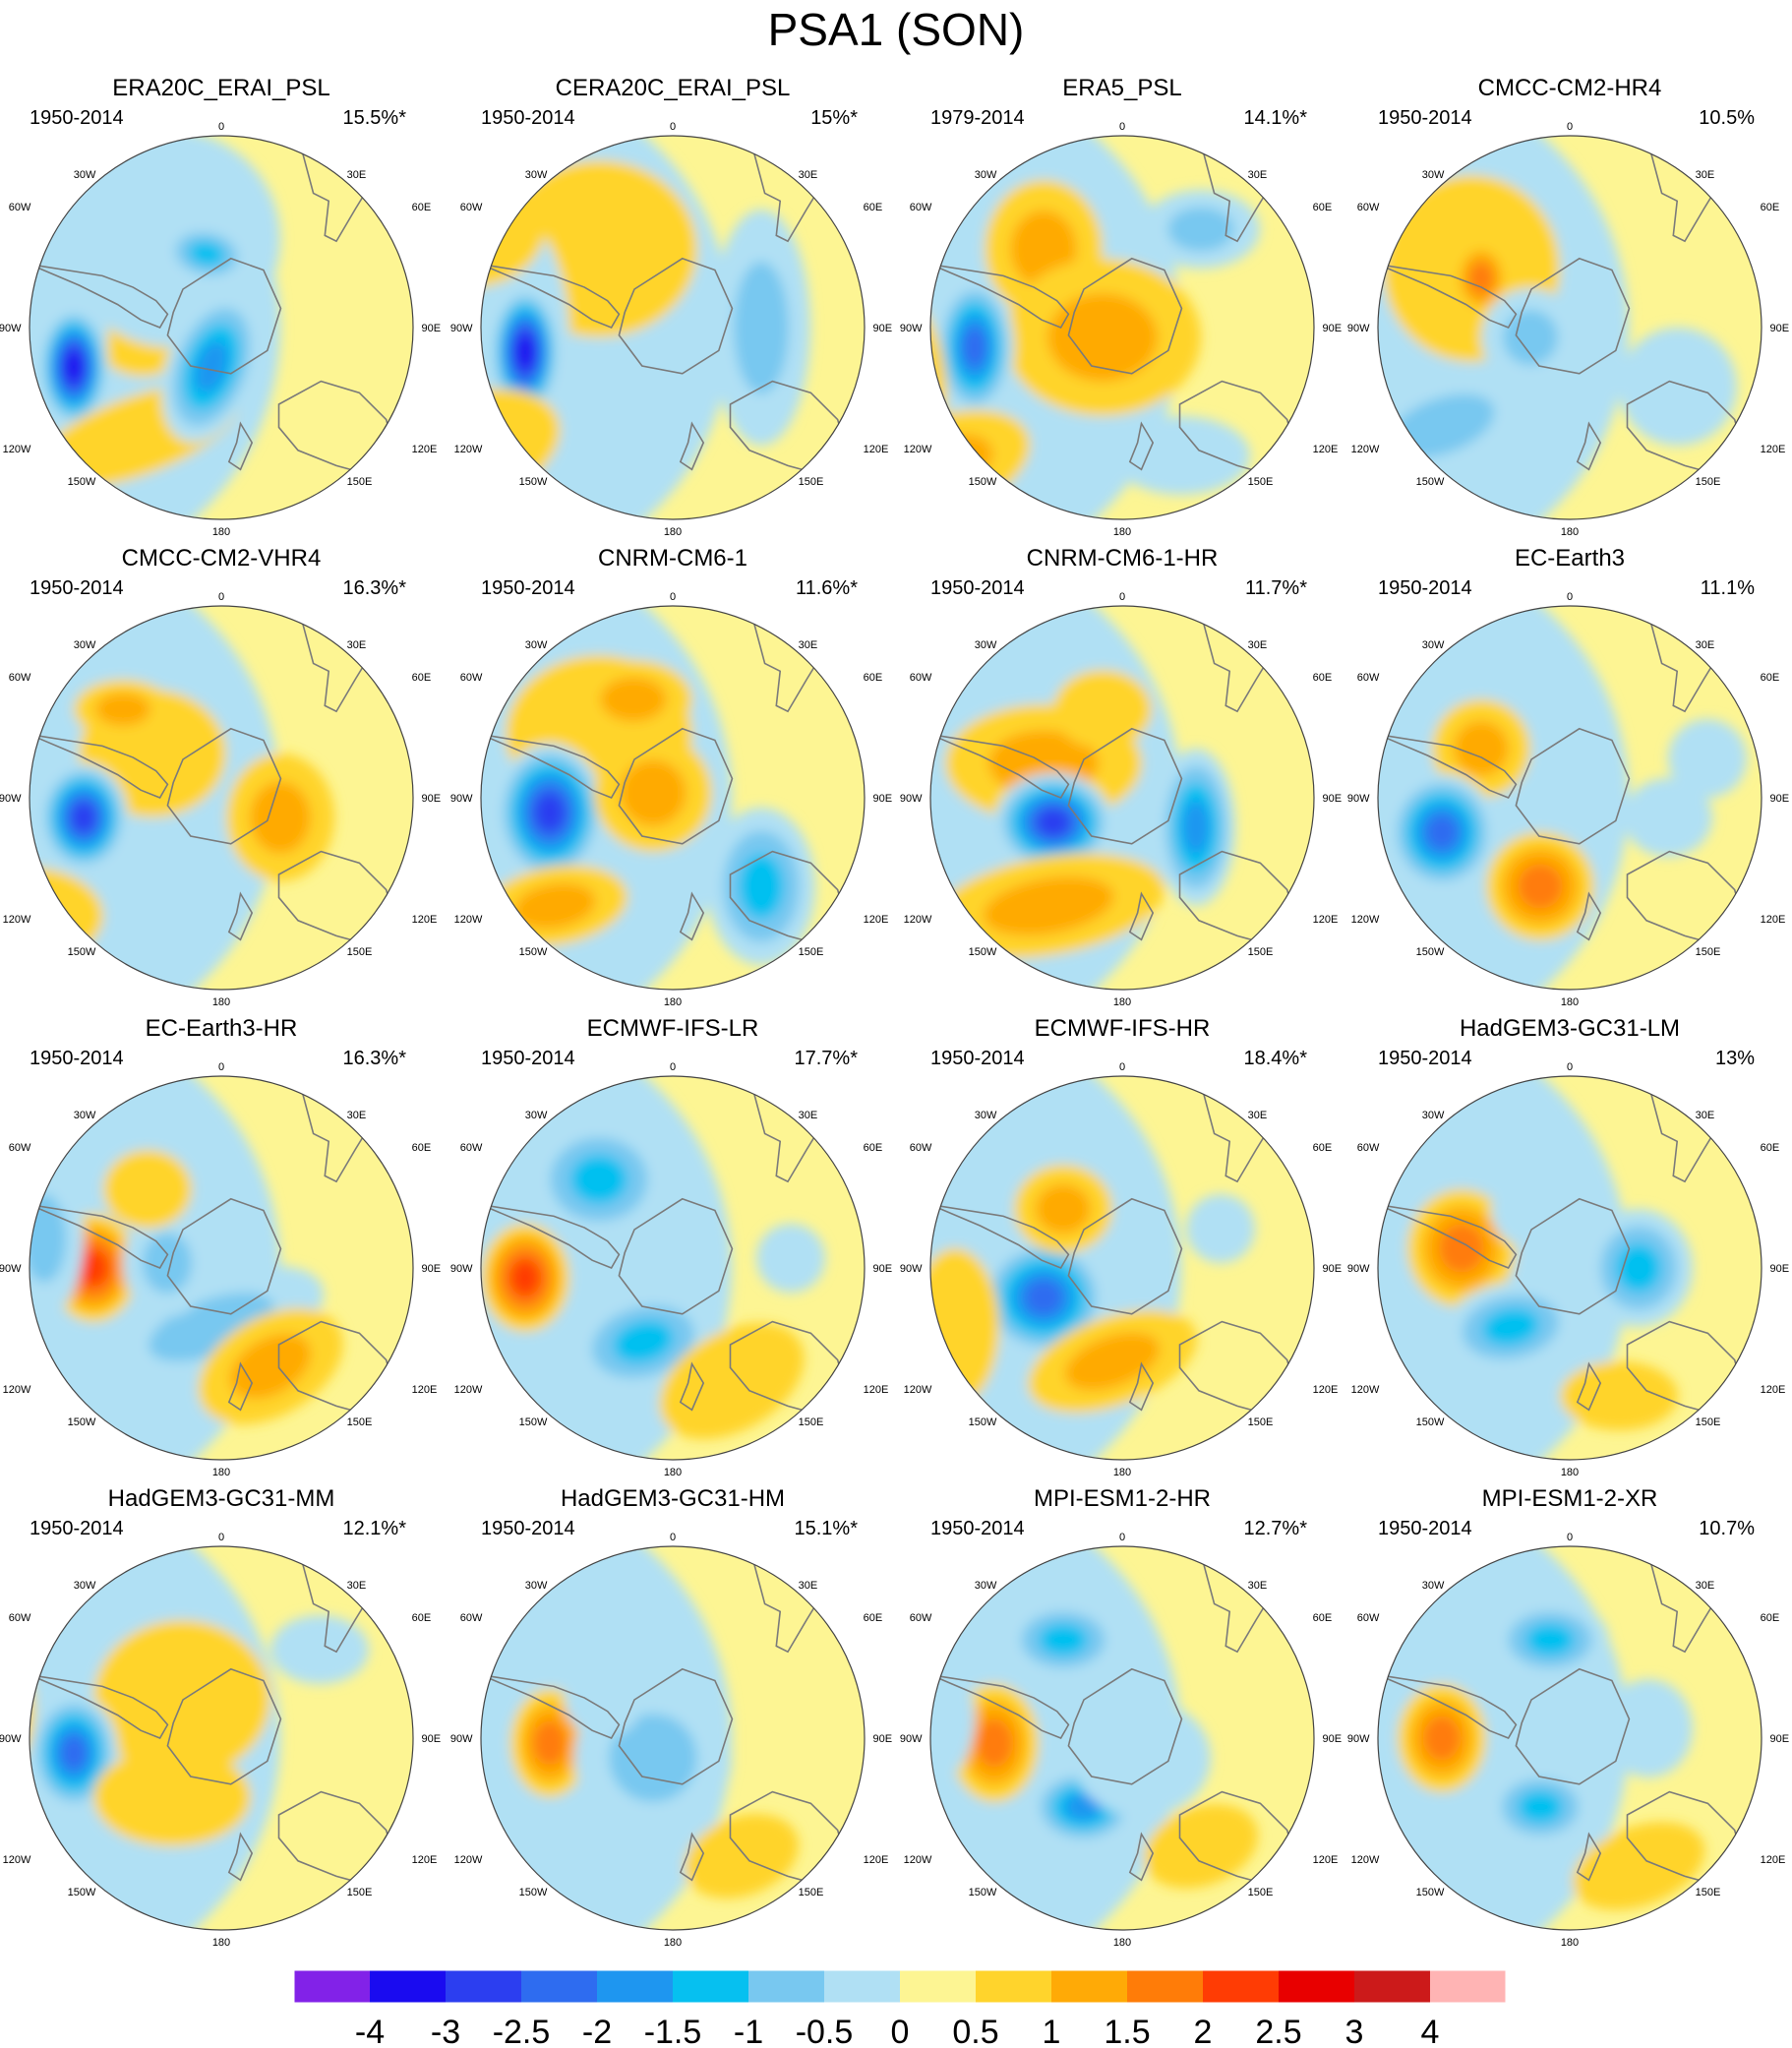 The image size is (1792, 2048). I want to click on panel-variance: 12.7%*, so click(1276, 1528).